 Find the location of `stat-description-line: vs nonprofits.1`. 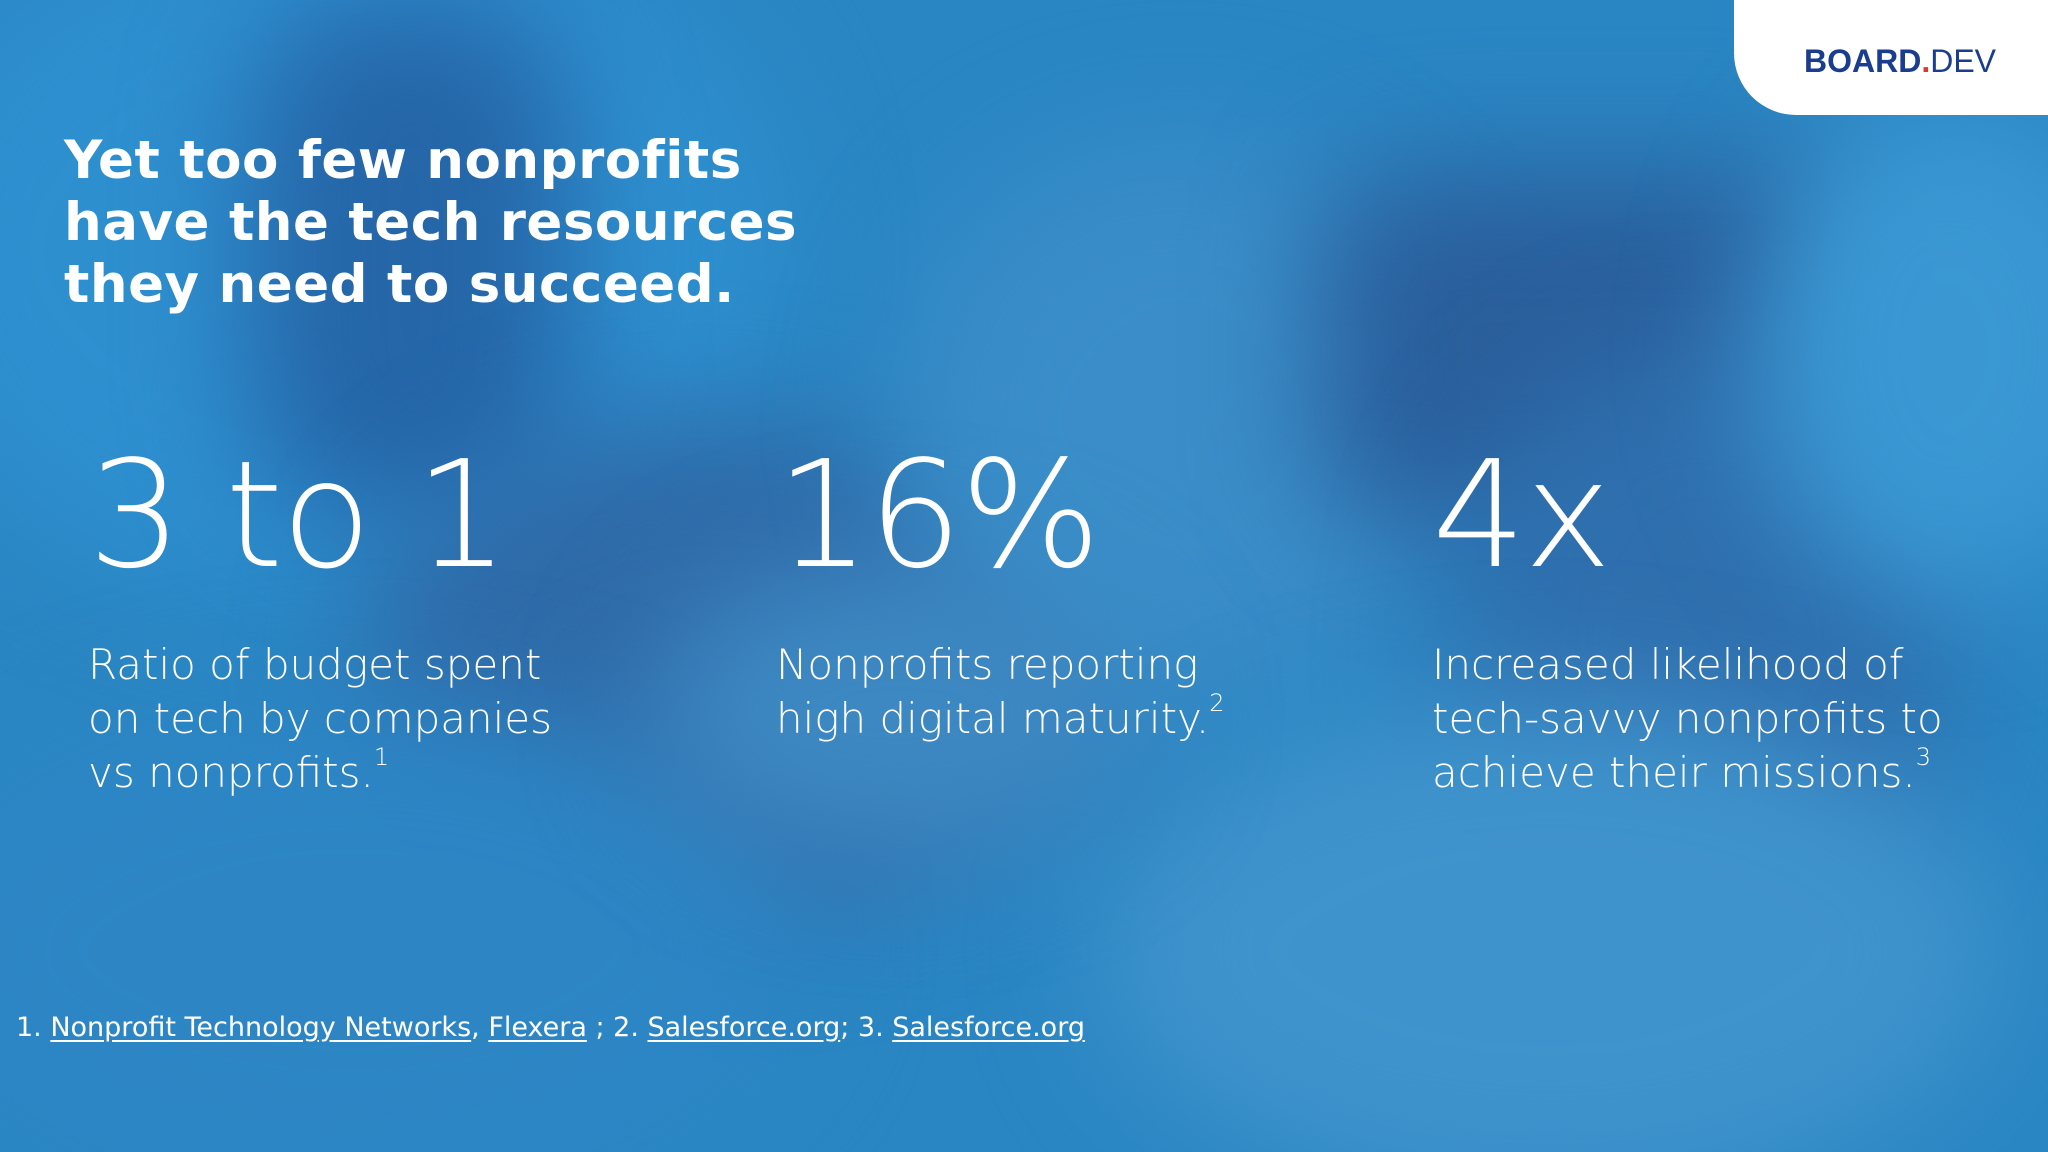

stat-description-line: vs nonprofits.1 is located at coordinates (239, 770).